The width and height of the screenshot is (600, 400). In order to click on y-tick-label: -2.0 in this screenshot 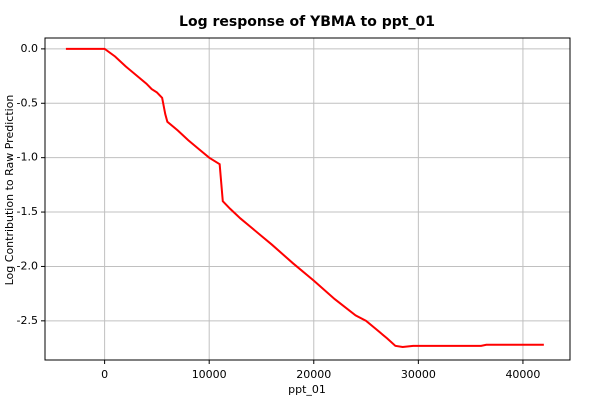, I will do `click(27, 265)`.